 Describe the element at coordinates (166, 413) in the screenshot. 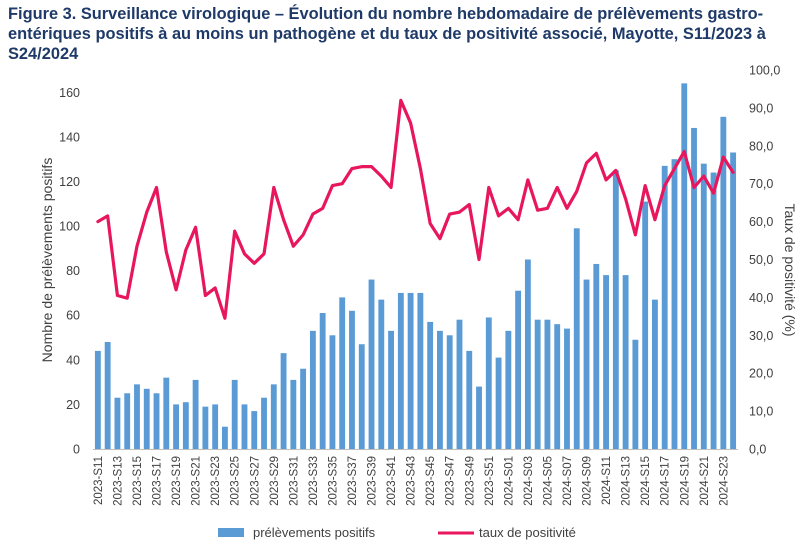

I see `bar-2023-S18` at that location.